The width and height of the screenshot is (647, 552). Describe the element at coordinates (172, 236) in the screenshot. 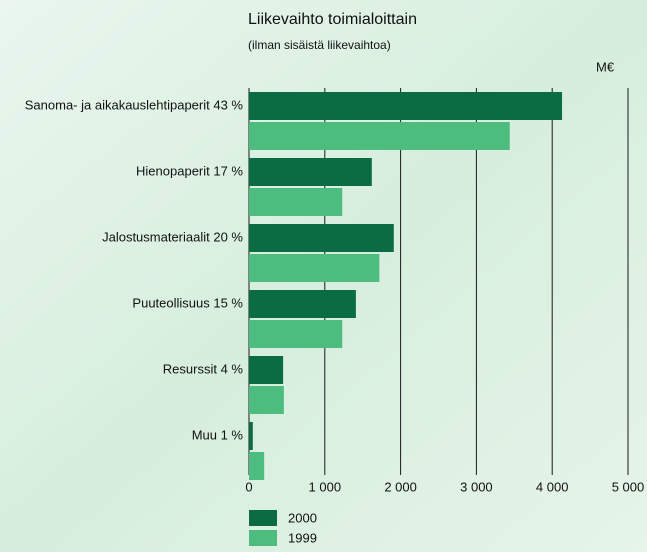

I see `y-tick-label: Jalostusmateriaalit 20 %` at that location.